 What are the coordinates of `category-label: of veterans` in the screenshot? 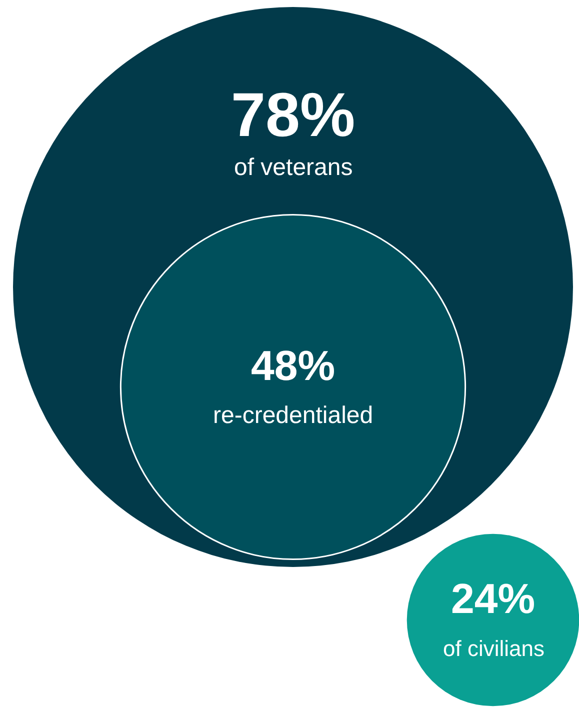 It's located at (293, 167).